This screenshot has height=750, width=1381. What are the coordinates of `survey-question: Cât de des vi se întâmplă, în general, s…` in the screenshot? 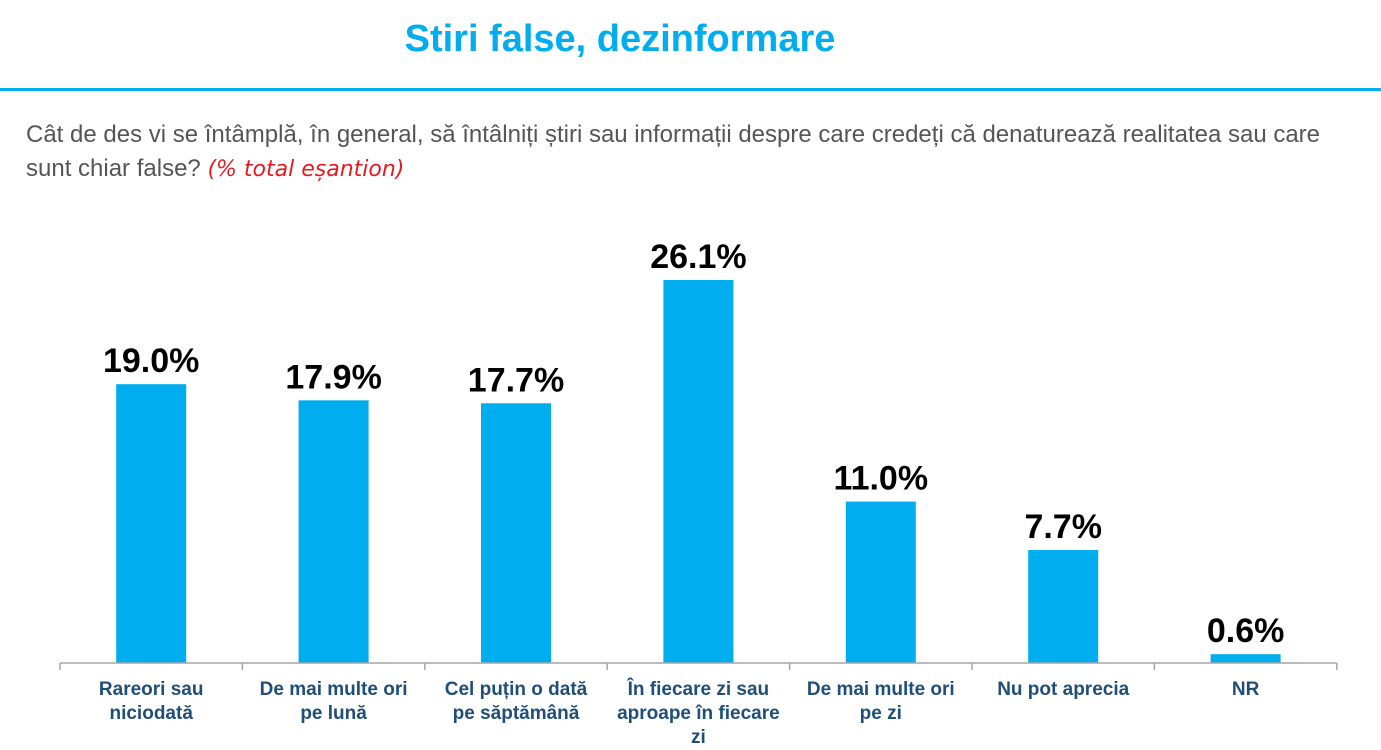 It's located at (686, 152).